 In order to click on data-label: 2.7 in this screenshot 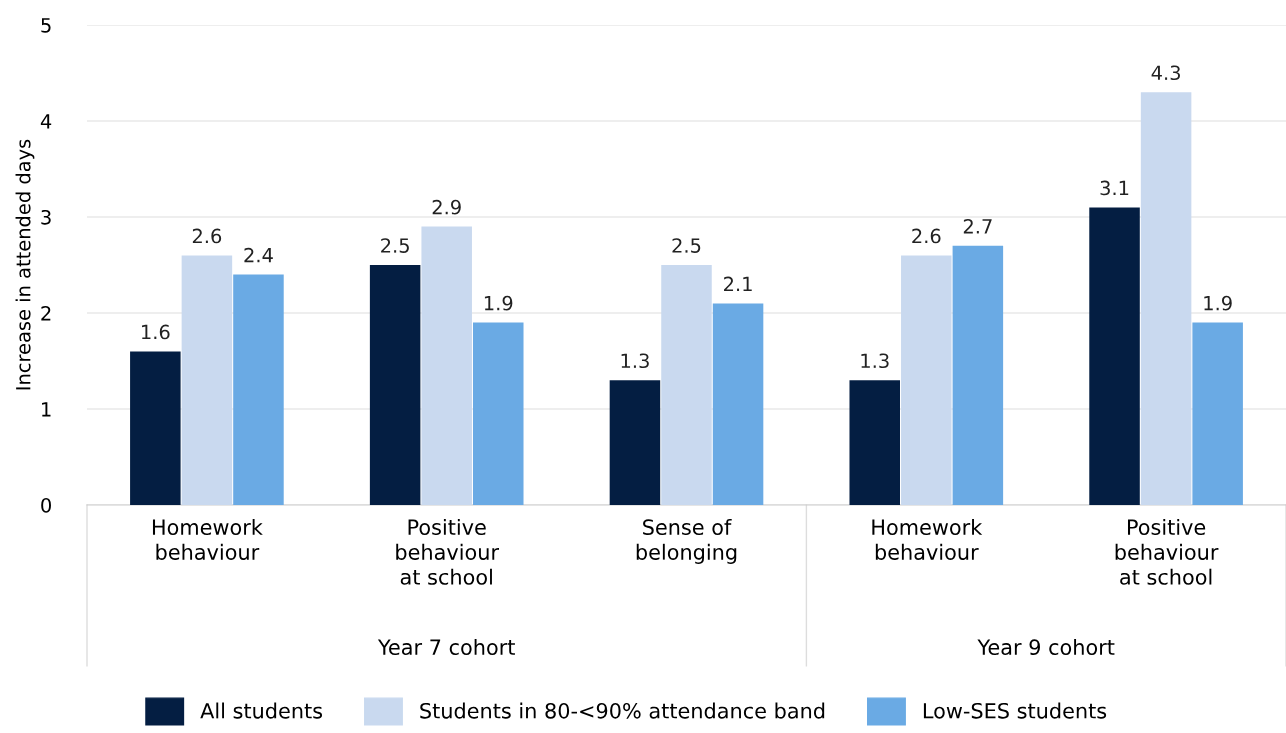, I will do `click(977, 226)`.